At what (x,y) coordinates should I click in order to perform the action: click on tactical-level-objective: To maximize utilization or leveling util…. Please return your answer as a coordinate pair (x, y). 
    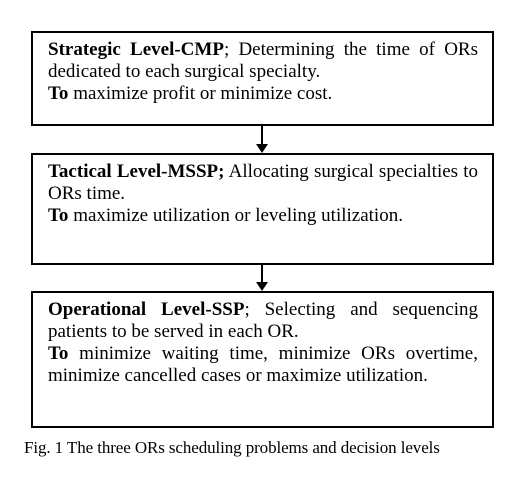
    Looking at the image, I should click on (263, 216).